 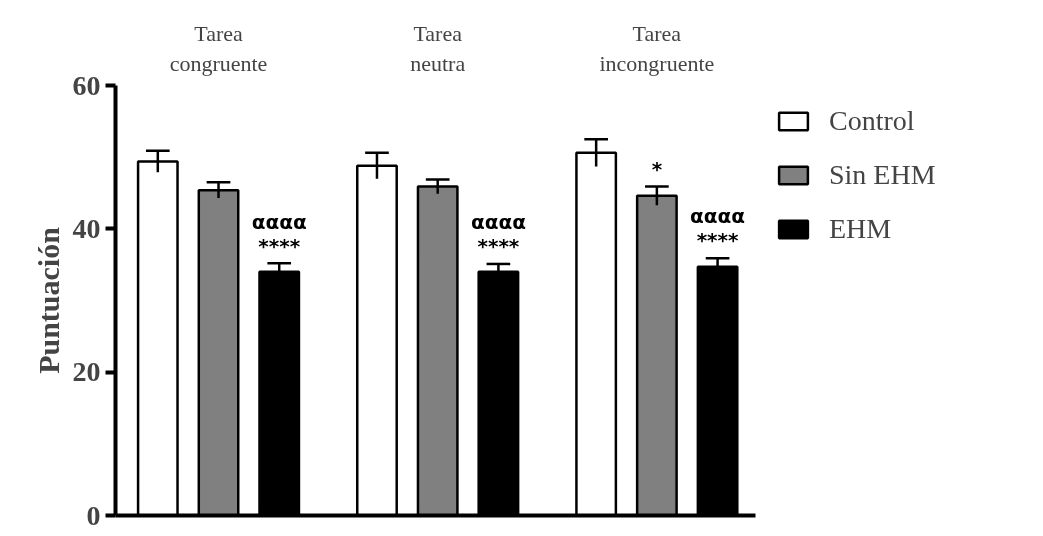 I want to click on y-tick-label: 60, so click(x=86, y=85).